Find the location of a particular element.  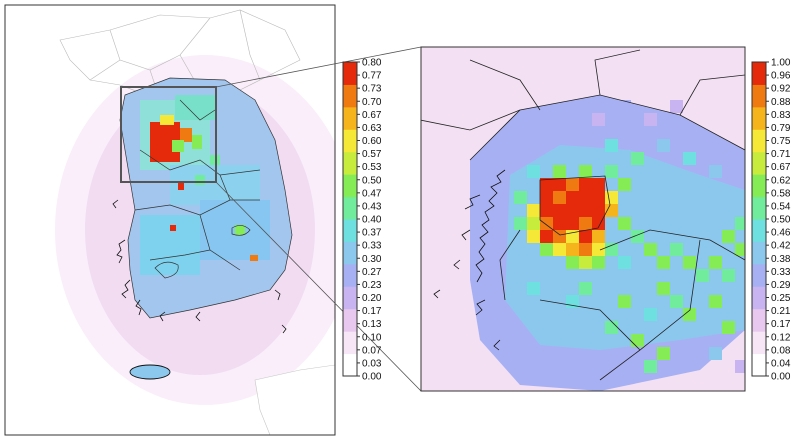

jeju-island is located at coordinates (150, 372).